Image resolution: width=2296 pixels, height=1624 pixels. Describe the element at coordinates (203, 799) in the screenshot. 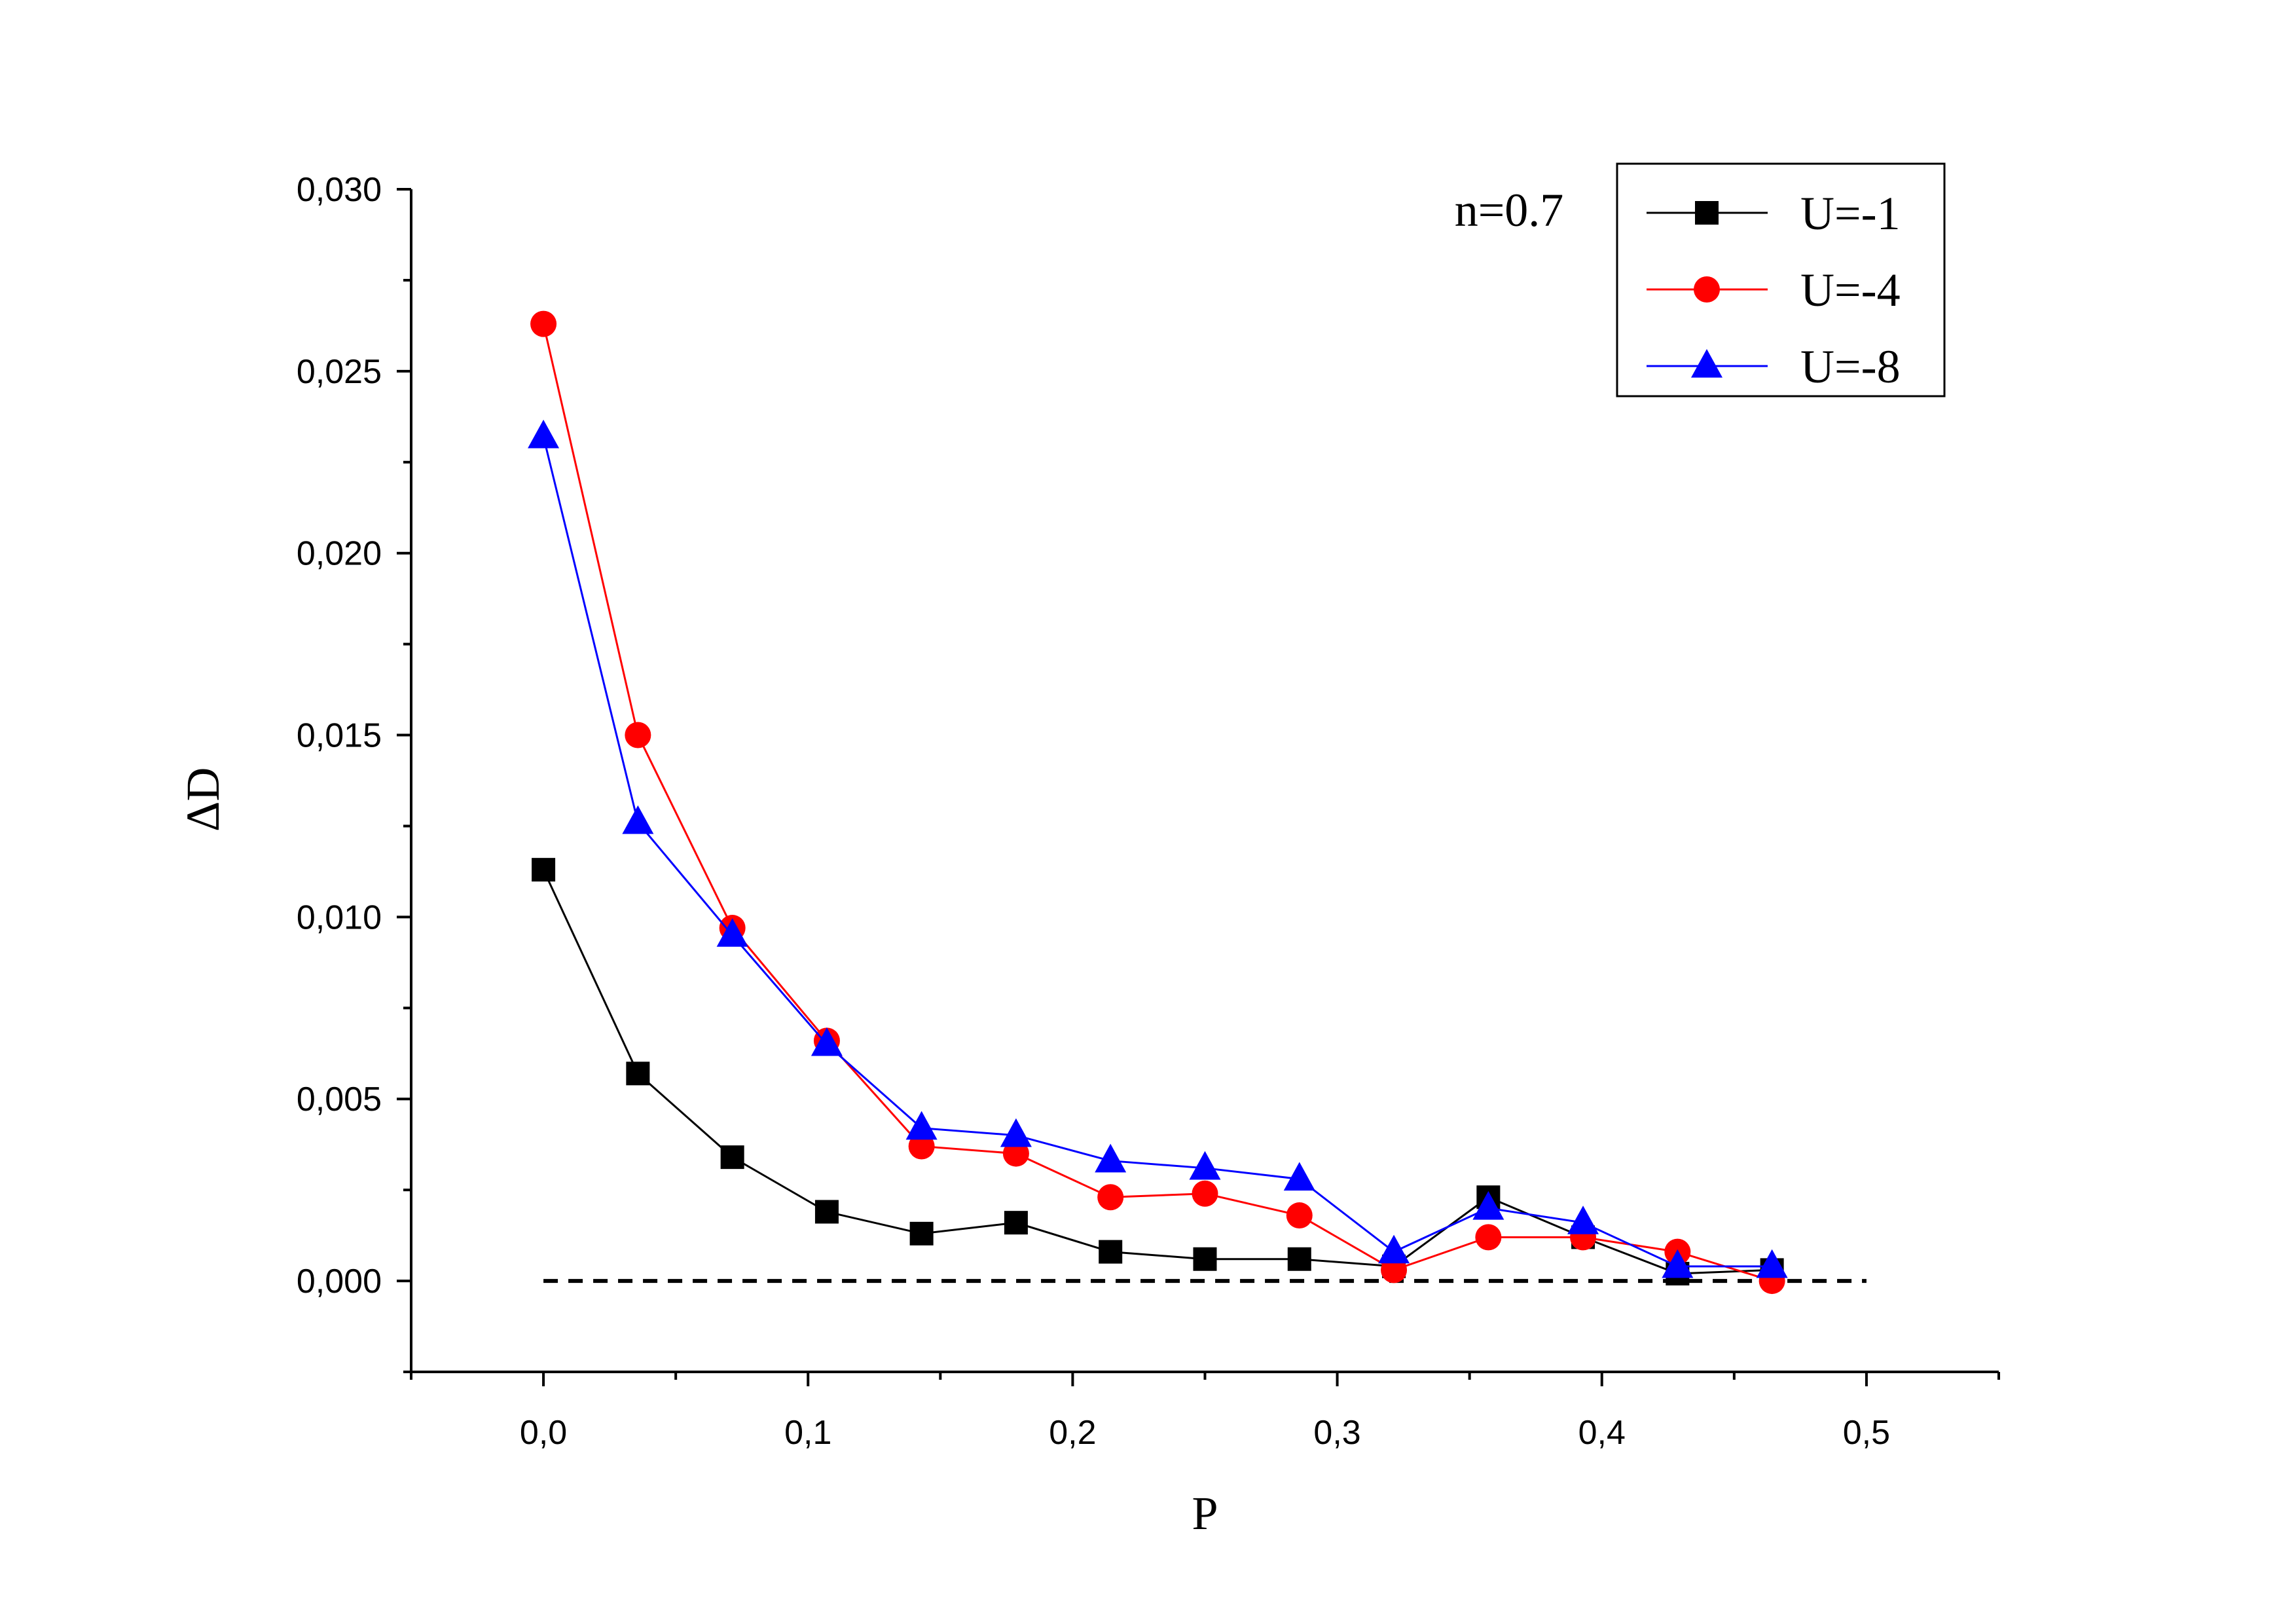

I see `y-axis-title: ΔD` at that location.